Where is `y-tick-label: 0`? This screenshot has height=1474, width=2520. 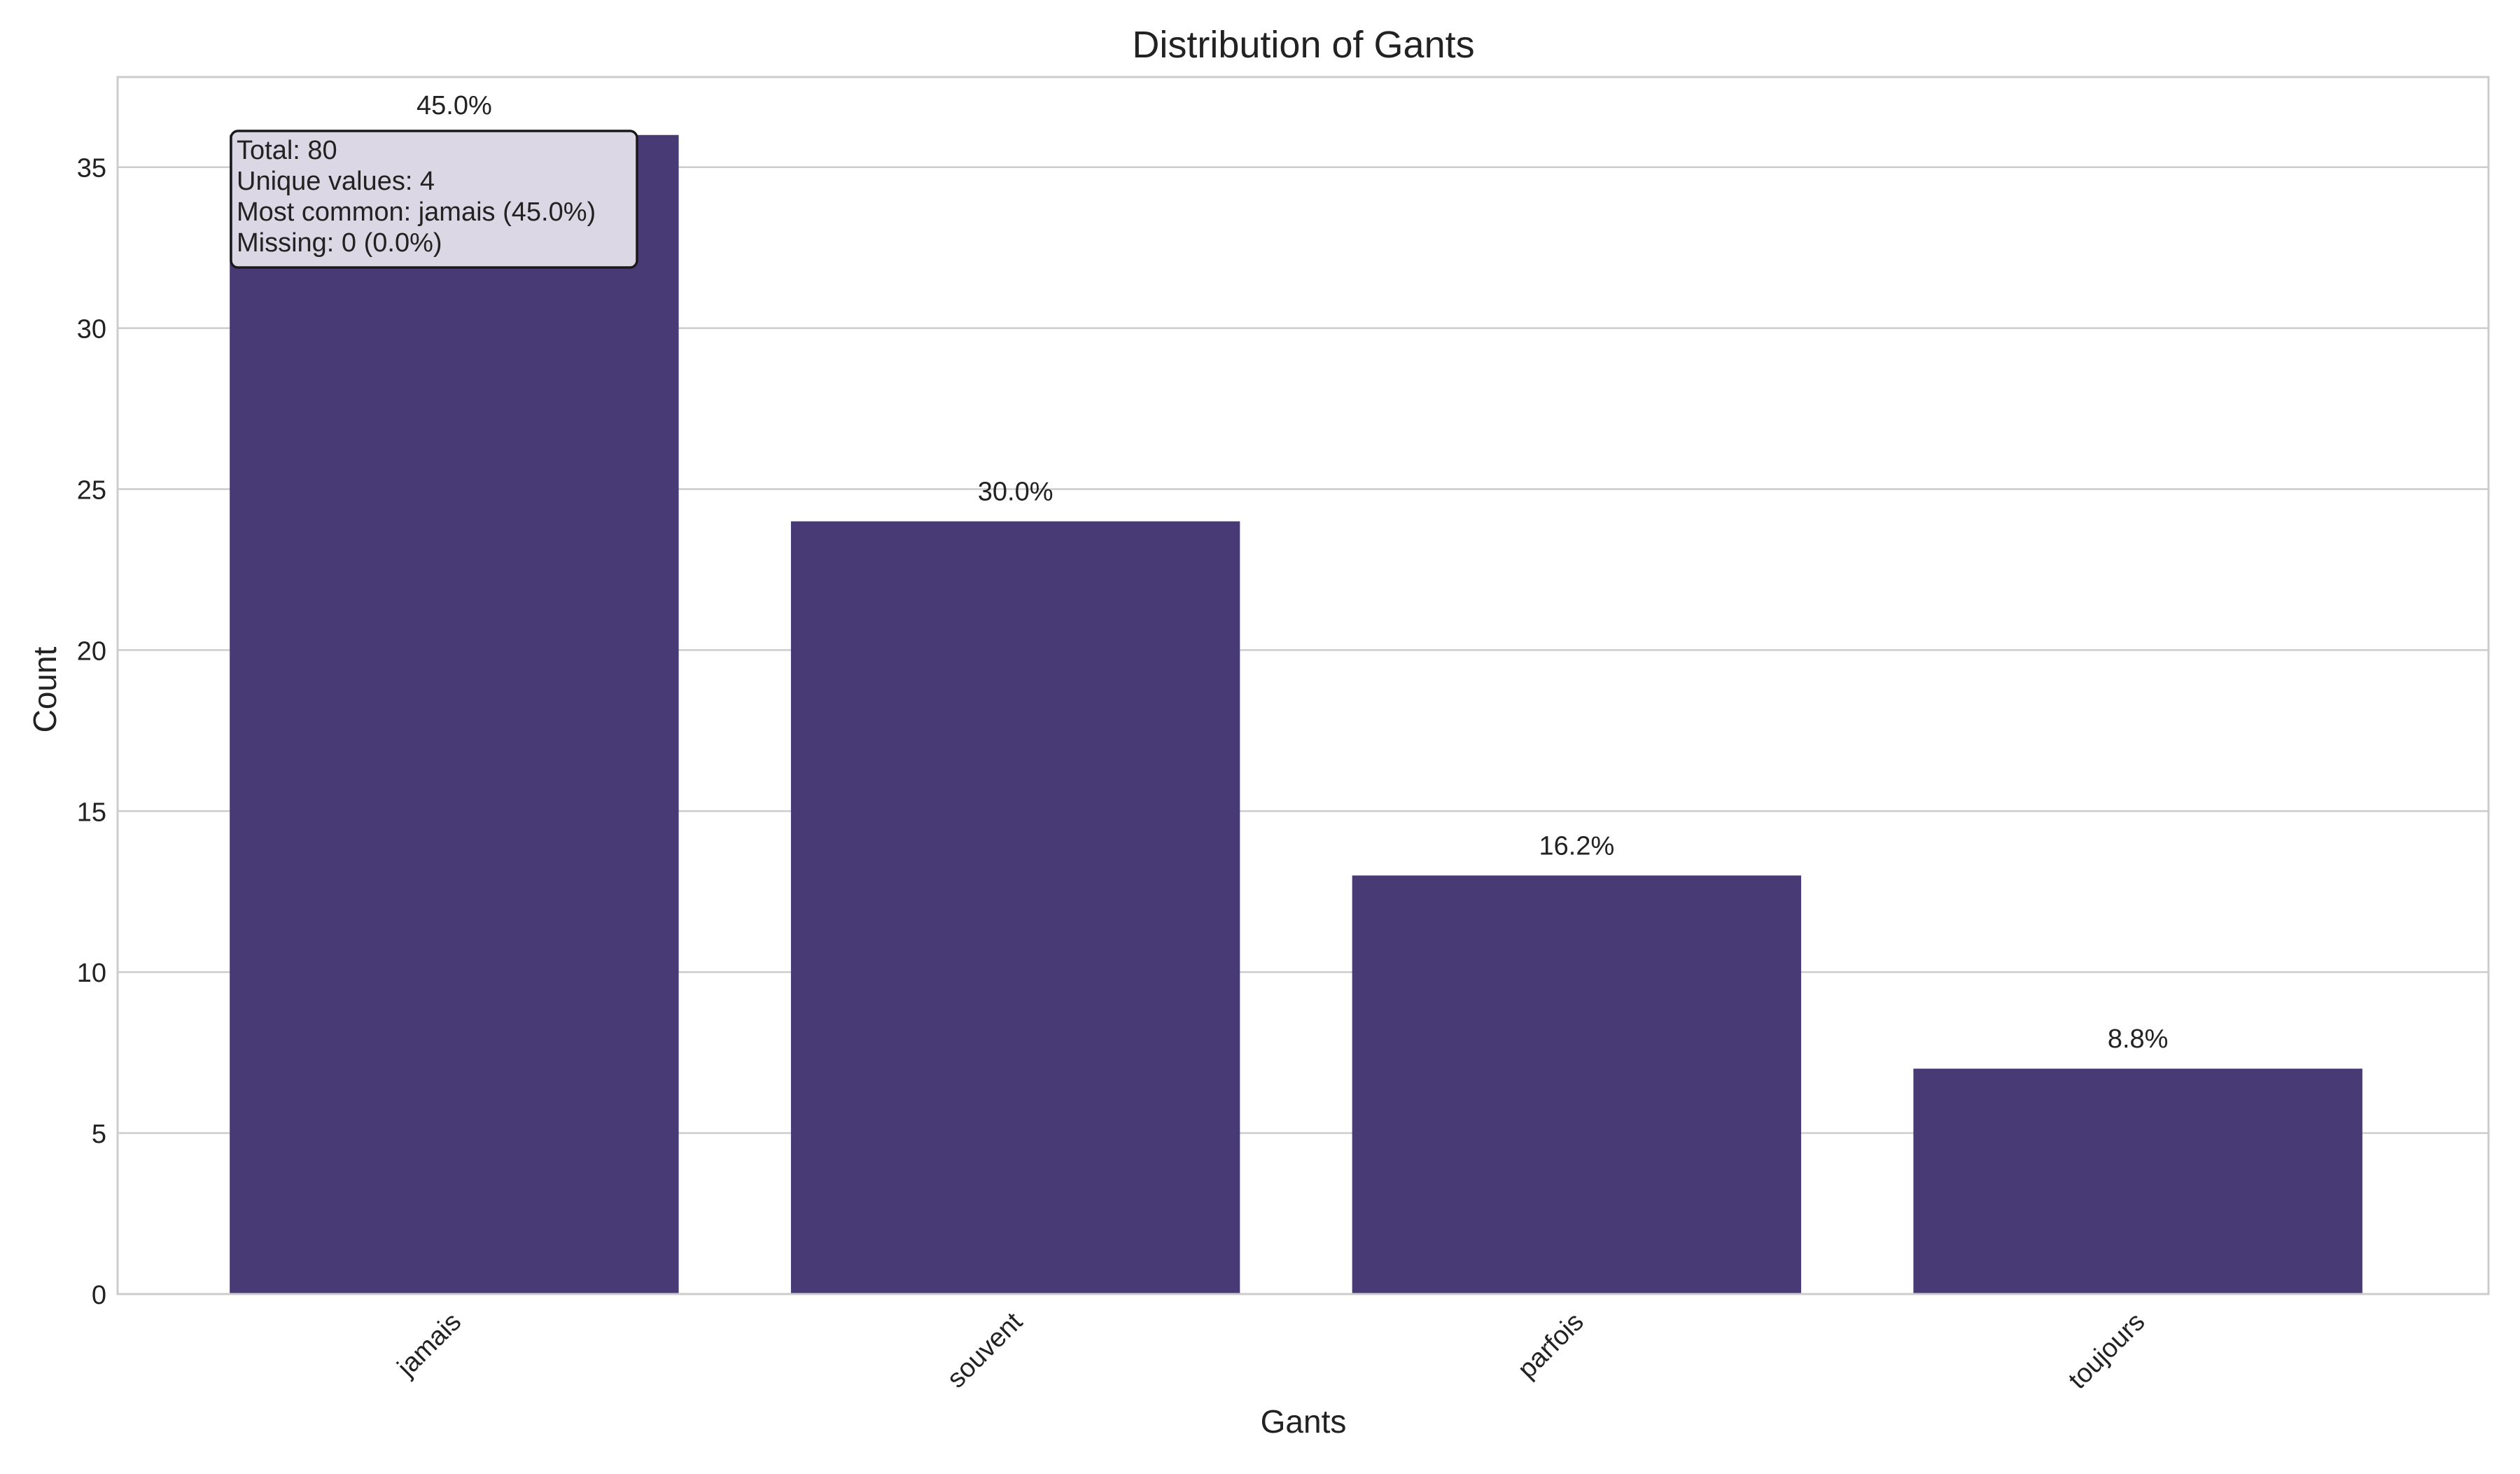
y-tick-label: 0 is located at coordinates (99, 1295).